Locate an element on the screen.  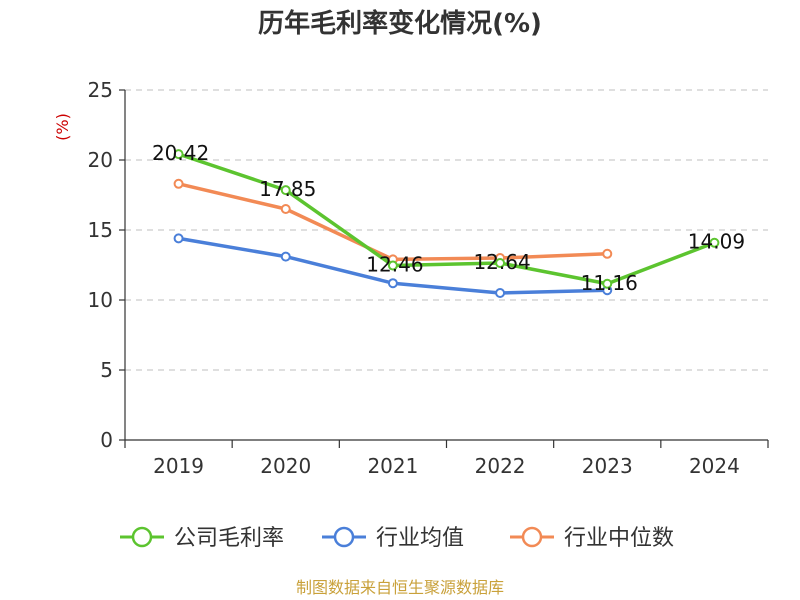
y-tick-label: 25 is located at coordinates (100, 90).